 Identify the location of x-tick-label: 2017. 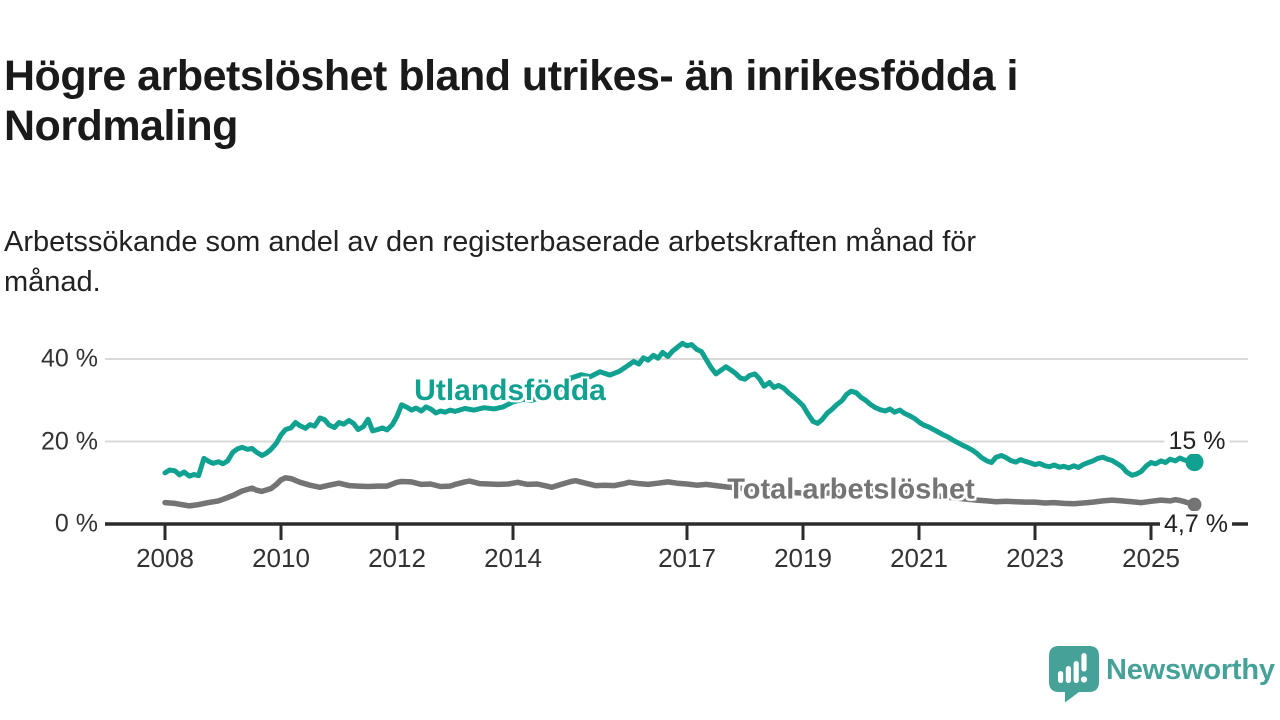
(687, 558).